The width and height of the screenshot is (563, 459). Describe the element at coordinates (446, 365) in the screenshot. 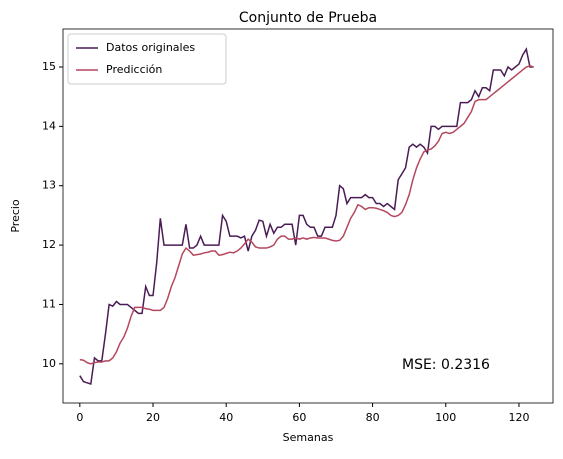

I see `annotation: MSE: 0.2316` at that location.